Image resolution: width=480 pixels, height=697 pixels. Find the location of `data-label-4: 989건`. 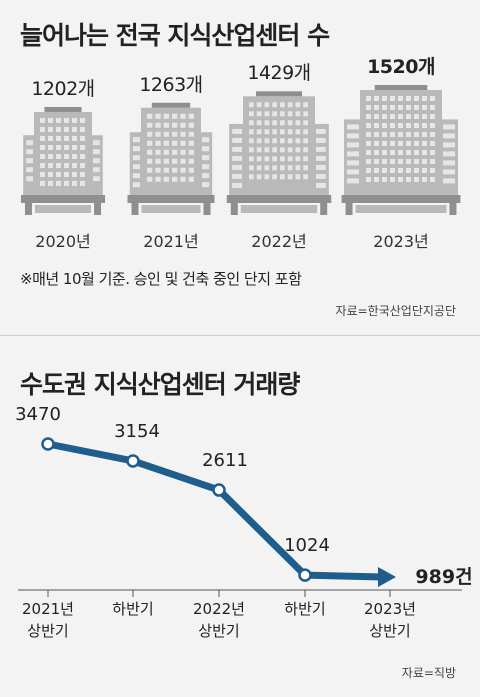

data-label-4: 989건 is located at coordinates (443, 577).